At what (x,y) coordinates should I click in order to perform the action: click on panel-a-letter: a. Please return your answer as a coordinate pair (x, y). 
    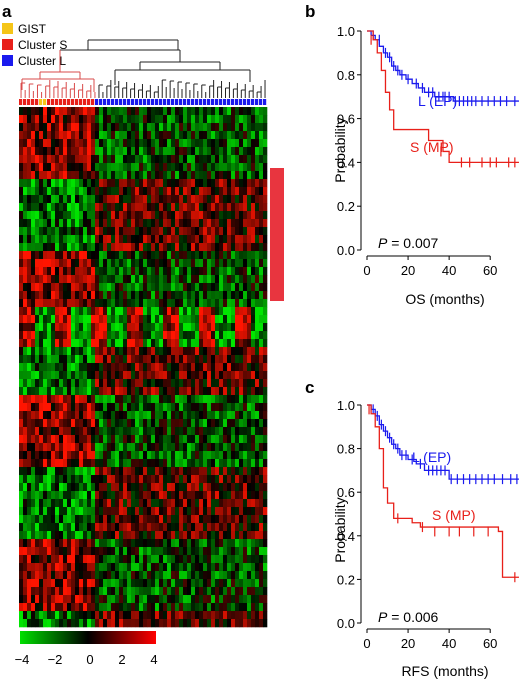
    Looking at the image, I should click on (7, 11).